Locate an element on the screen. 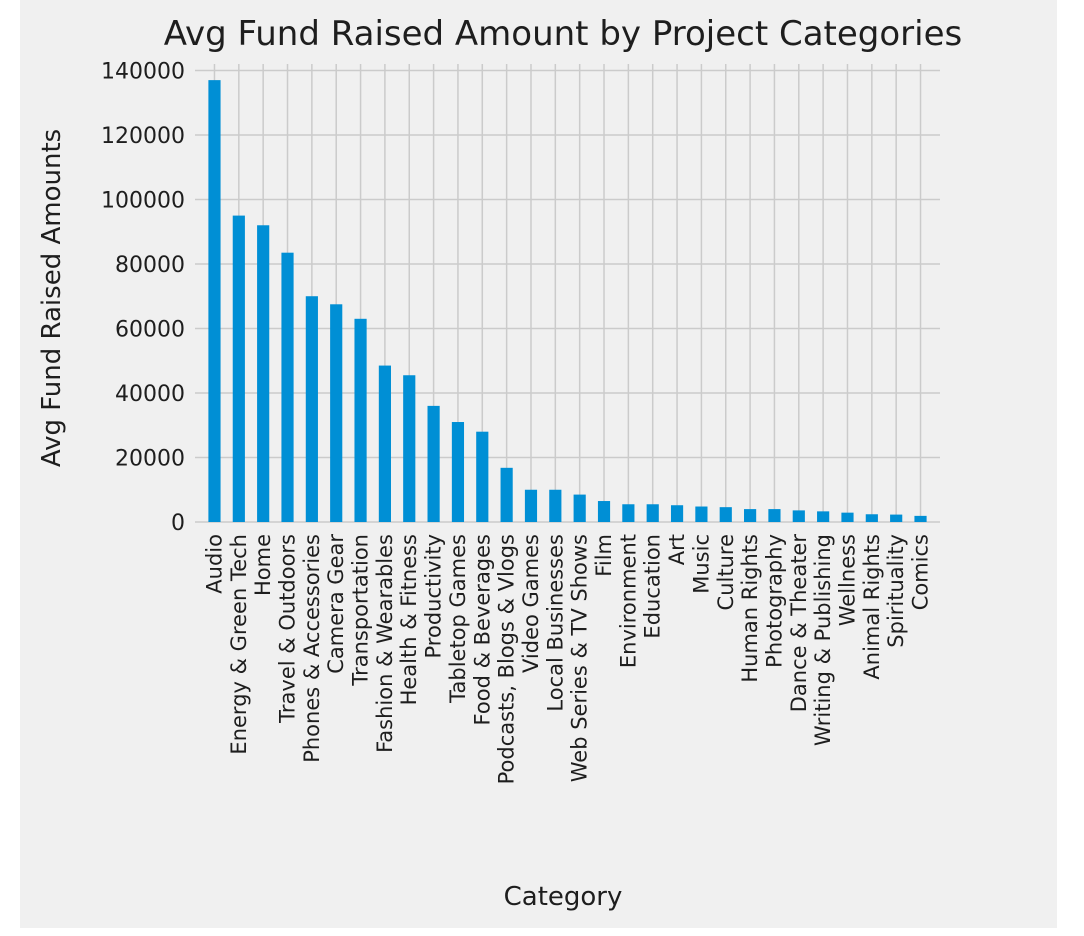 The image size is (1084, 936). x-tick-label: Spirituality is located at coordinates (896, 591).